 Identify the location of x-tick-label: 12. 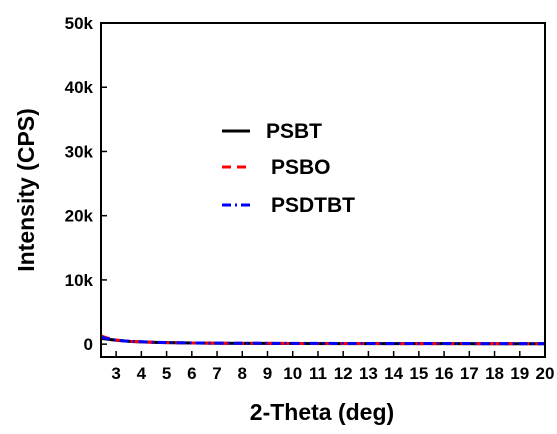
(343, 373).